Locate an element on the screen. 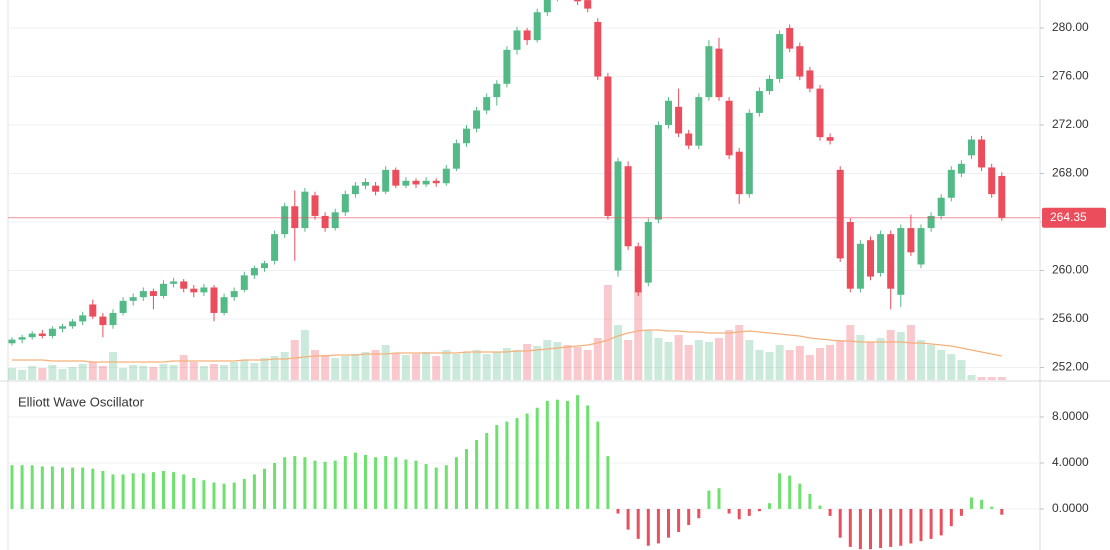 The image size is (1110, 550). y-tick-label: 252.00 is located at coordinates (1070, 367).